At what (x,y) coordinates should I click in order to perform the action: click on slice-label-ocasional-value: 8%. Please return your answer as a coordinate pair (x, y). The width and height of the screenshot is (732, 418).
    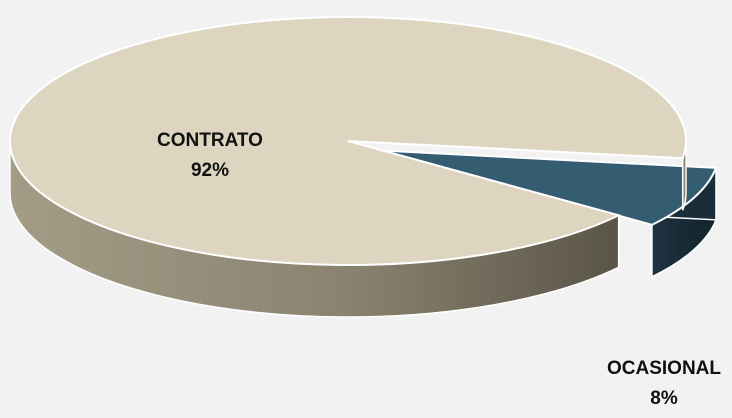
    Looking at the image, I should click on (664, 398).